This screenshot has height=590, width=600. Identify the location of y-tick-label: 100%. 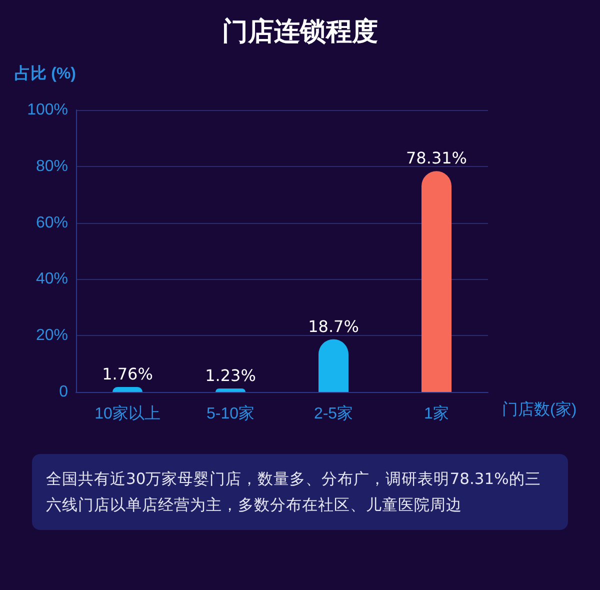
(47, 110).